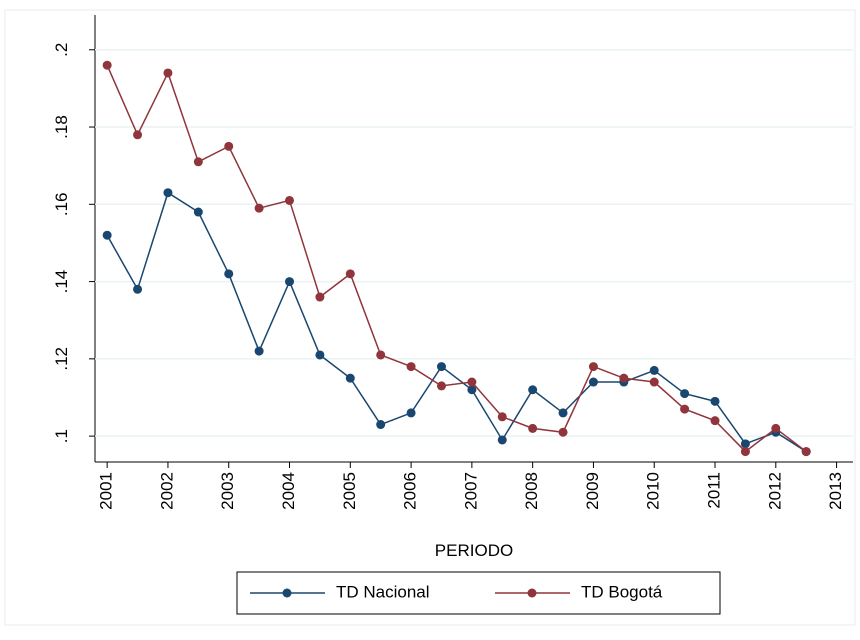  I want to click on x-tick-label: 2013, so click(835, 491).